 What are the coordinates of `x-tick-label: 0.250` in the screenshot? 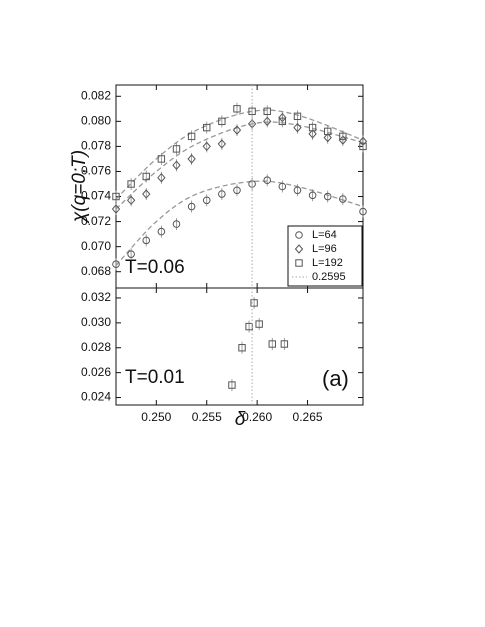 It's located at (156, 417).